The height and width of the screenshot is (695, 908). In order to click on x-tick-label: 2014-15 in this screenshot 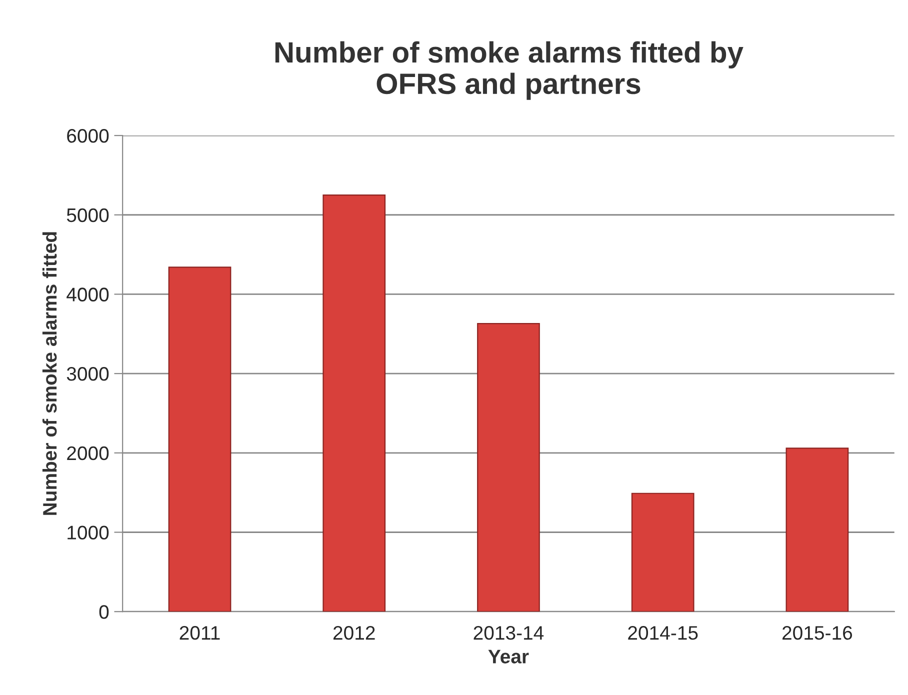, I will do `click(663, 633)`.